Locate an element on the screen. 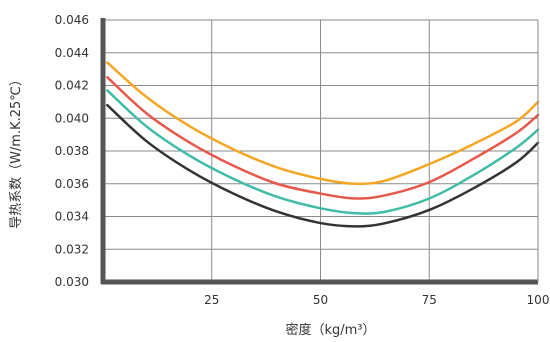 The height and width of the screenshot is (342, 550). y-tick-label: 0.030 is located at coordinates (72, 282).